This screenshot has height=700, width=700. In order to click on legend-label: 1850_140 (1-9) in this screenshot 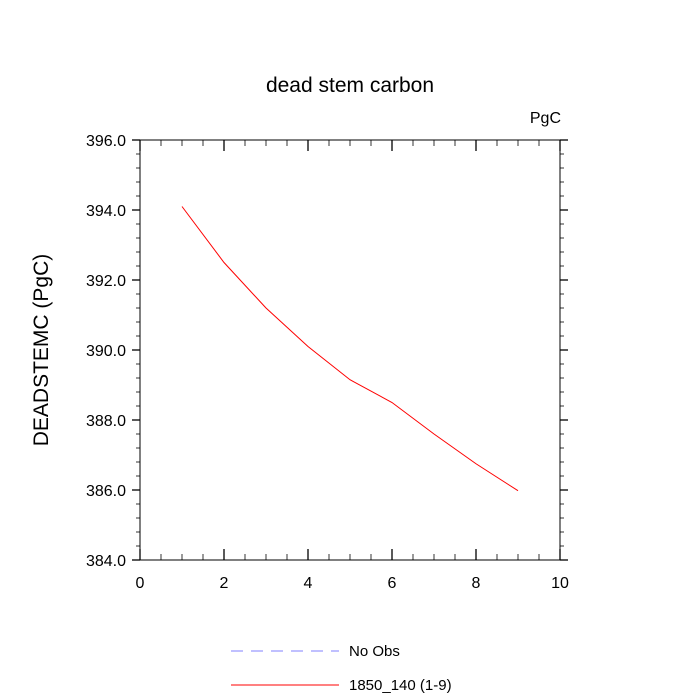, I will do `click(400, 685)`.